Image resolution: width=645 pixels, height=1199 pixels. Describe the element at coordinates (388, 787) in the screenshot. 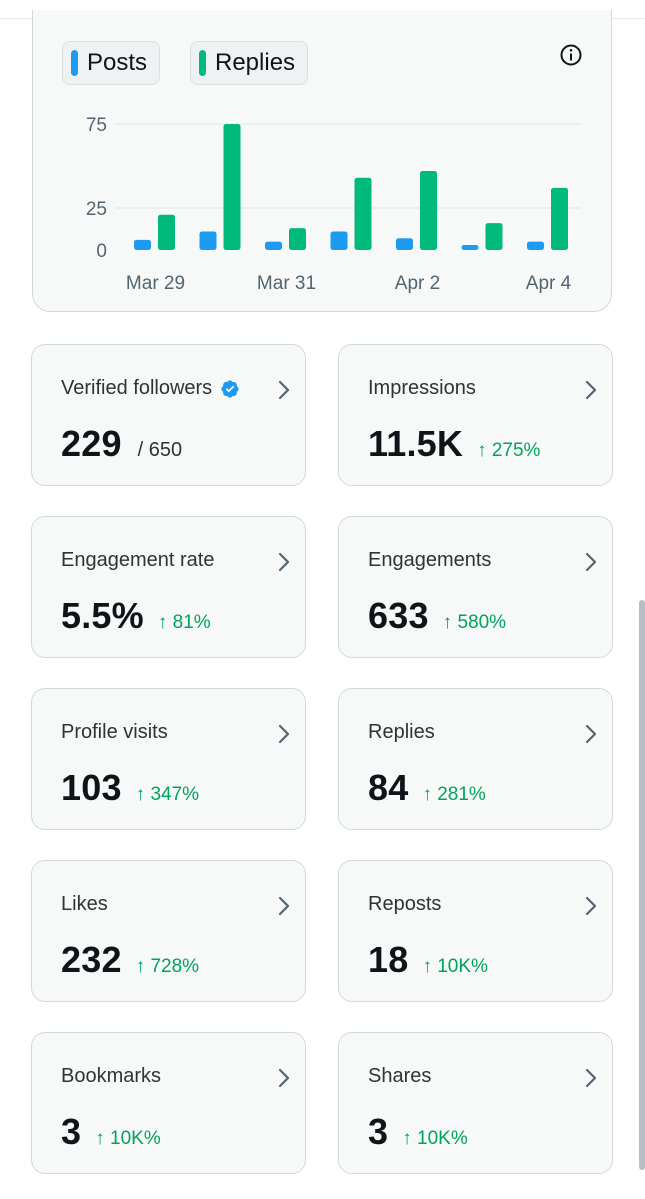

I see `metric-value: 84` at that location.